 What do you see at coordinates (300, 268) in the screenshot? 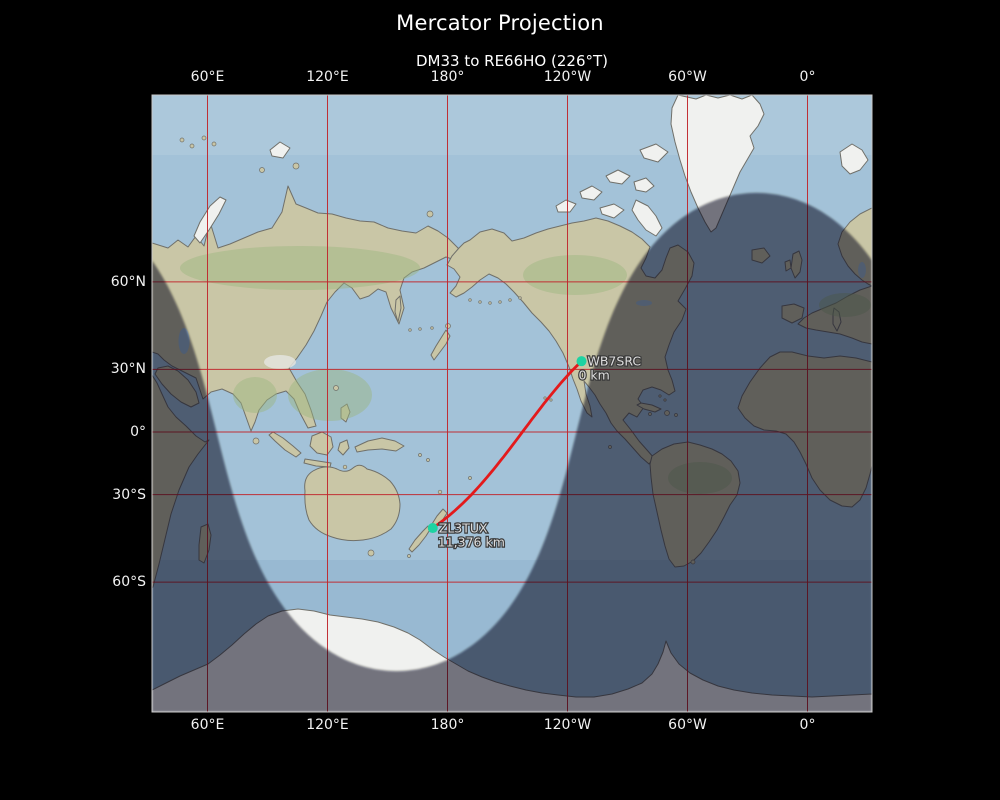
I see `siberia-green` at bounding box center [300, 268].